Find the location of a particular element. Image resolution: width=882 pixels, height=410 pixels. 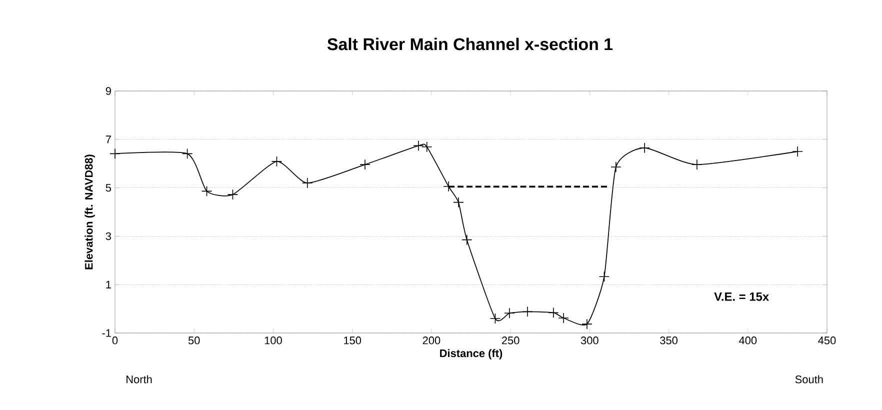

x-tick-label: 50 is located at coordinates (194, 340).